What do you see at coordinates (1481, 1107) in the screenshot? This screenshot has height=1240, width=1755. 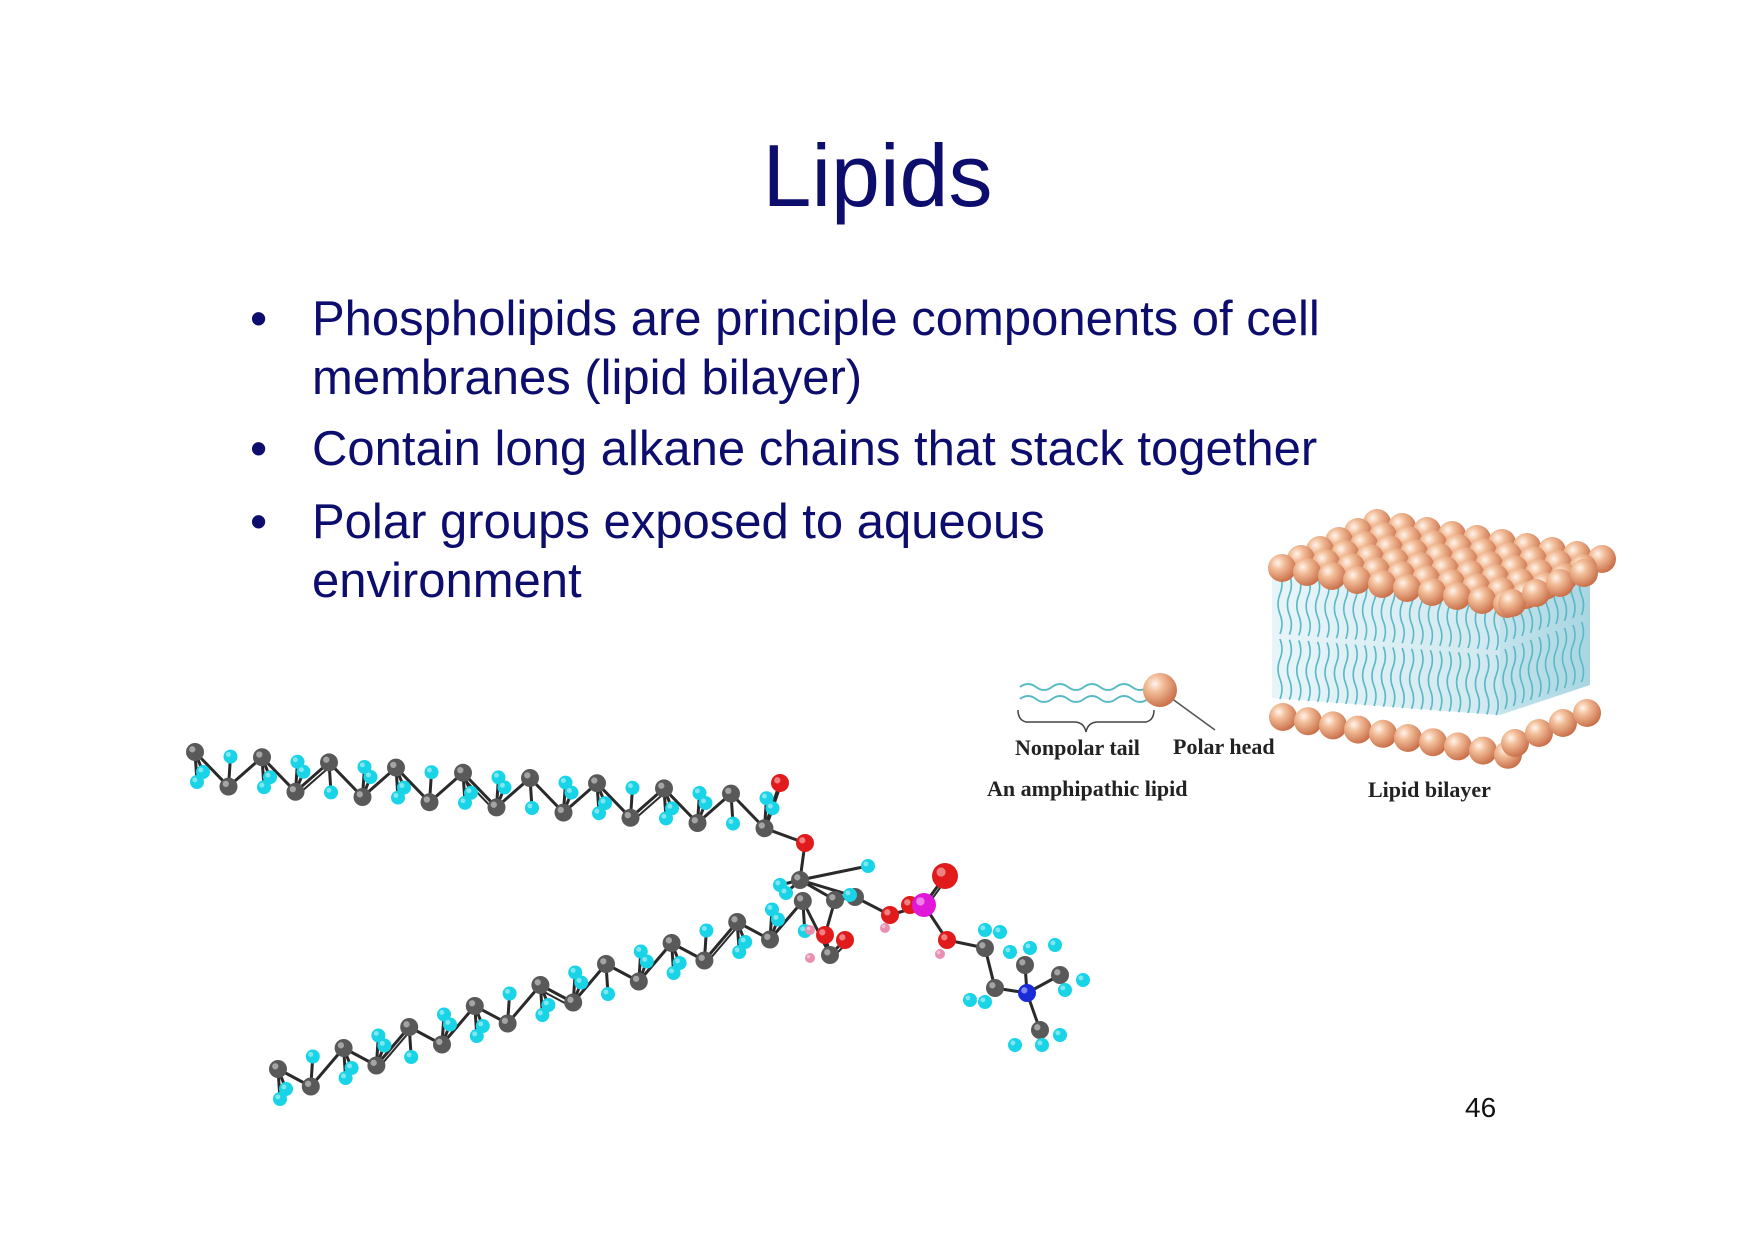 I see `page-number: 46` at bounding box center [1481, 1107].